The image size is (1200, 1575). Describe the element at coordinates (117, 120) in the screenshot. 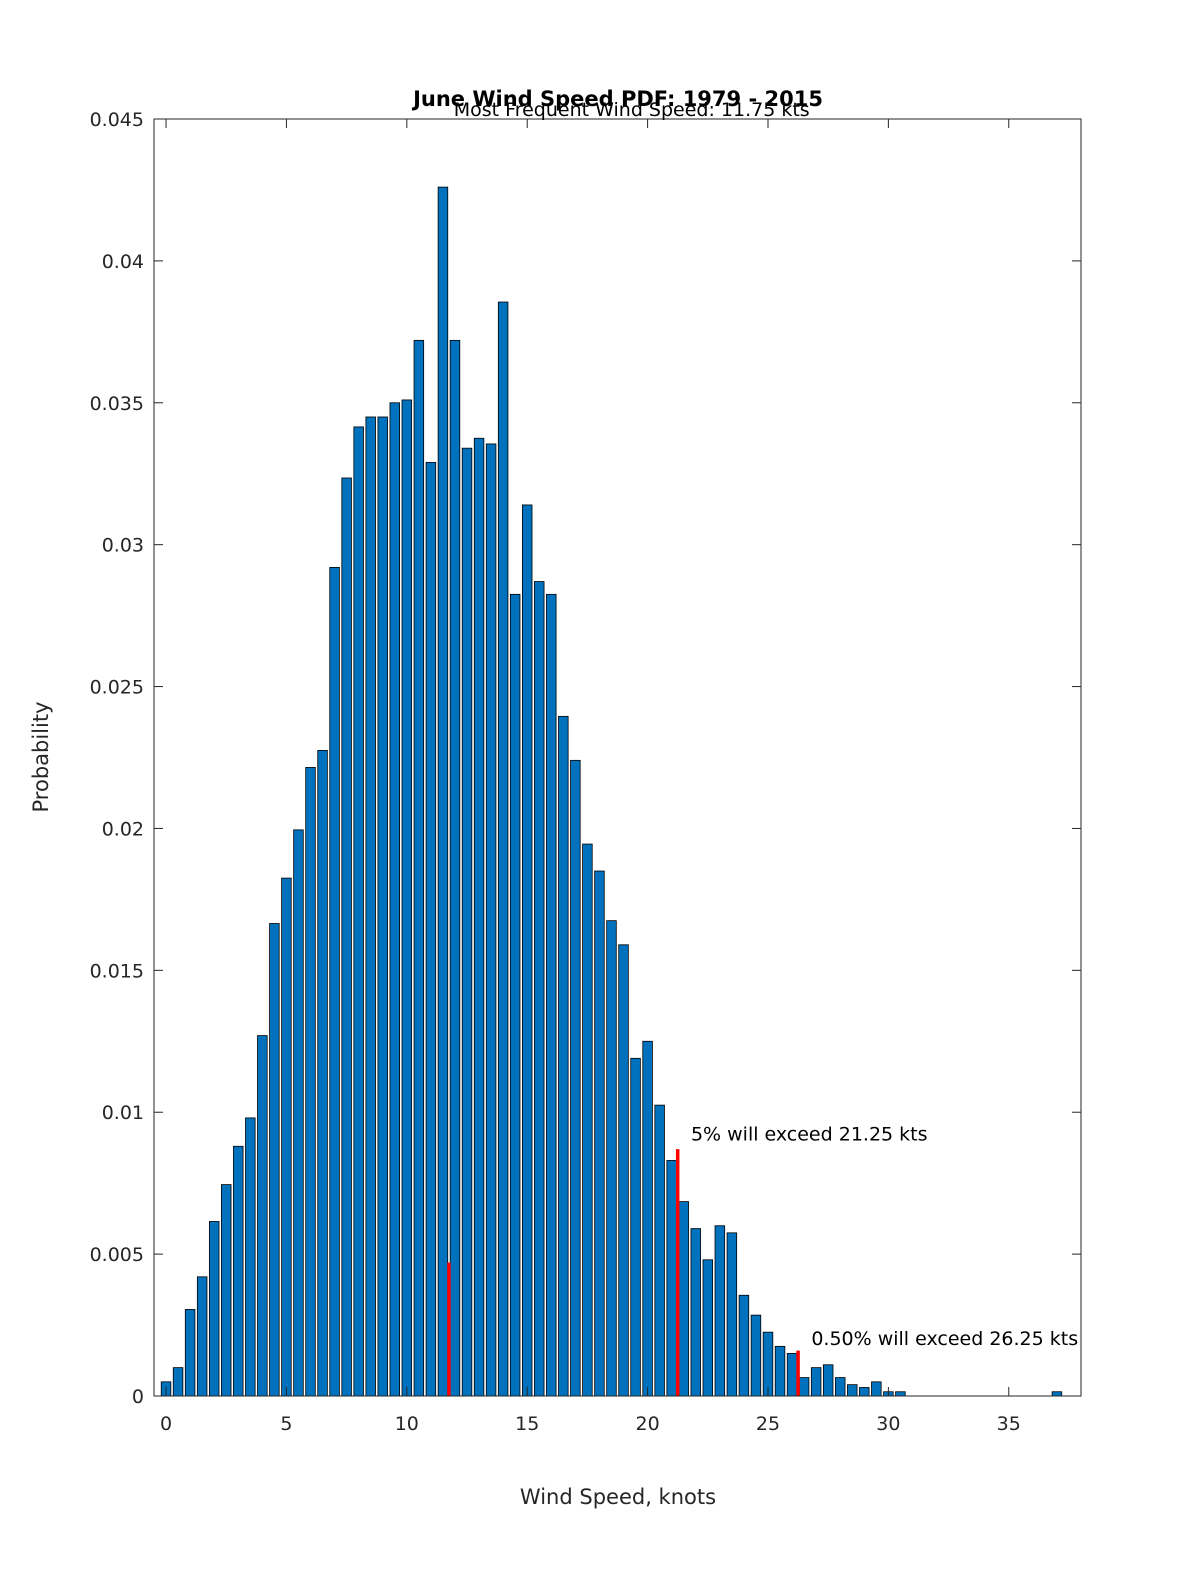

I see `y-tick-label: 0.045` at that location.